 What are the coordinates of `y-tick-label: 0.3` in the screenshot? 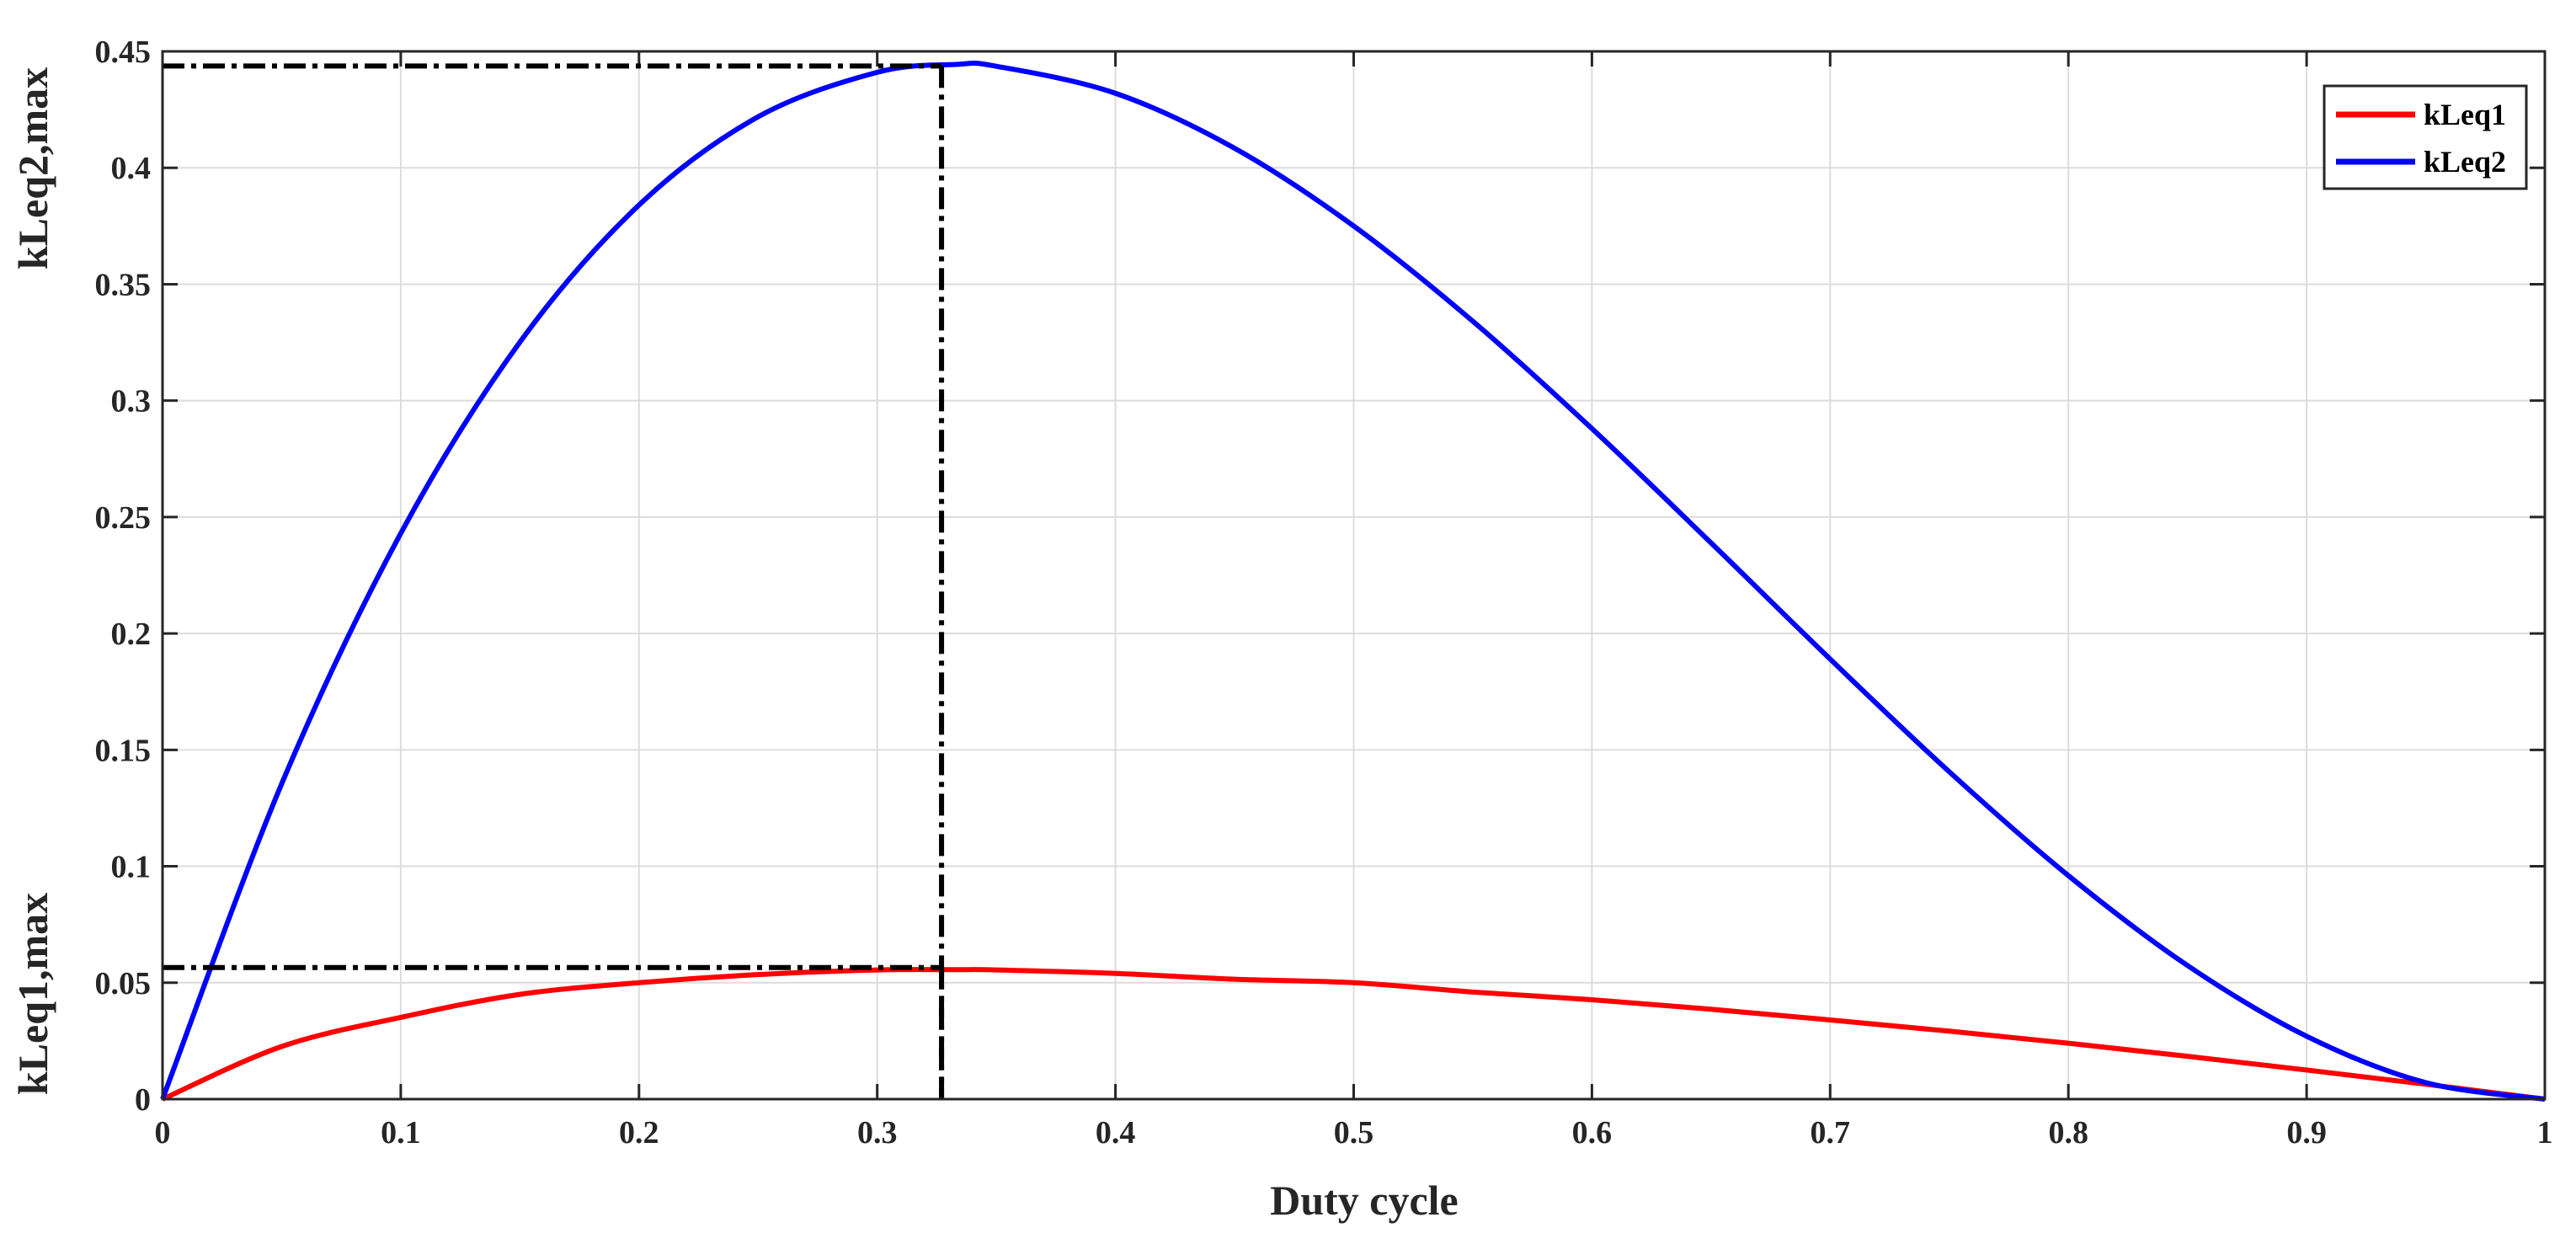 It's located at (131, 402).